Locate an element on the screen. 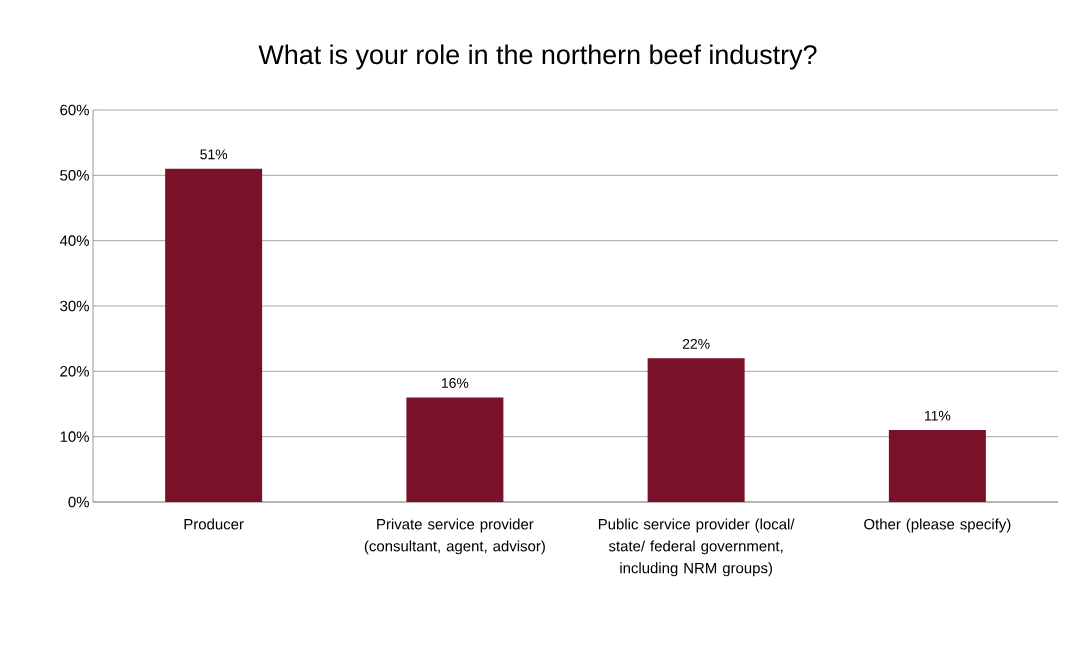  y-tick-label: 50% is located at coordinates (74, 175).